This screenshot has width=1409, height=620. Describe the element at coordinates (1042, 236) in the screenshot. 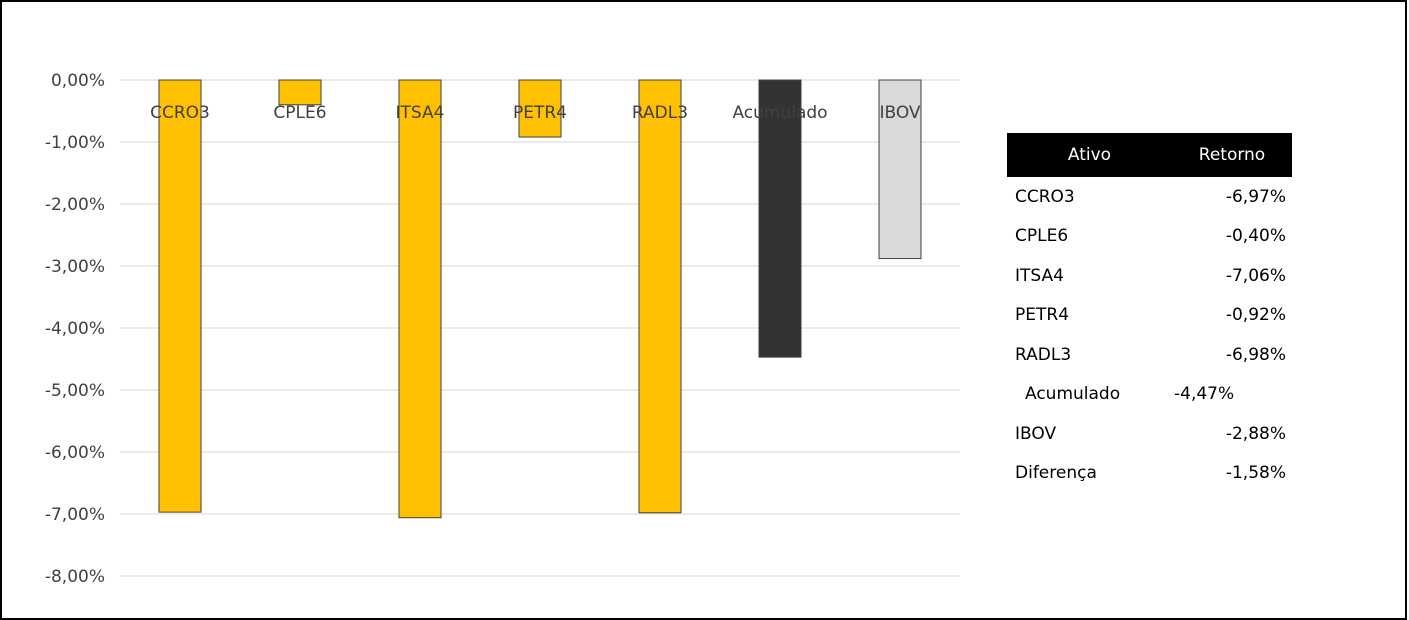

I see `row-ativo: CPLE6` at that location.